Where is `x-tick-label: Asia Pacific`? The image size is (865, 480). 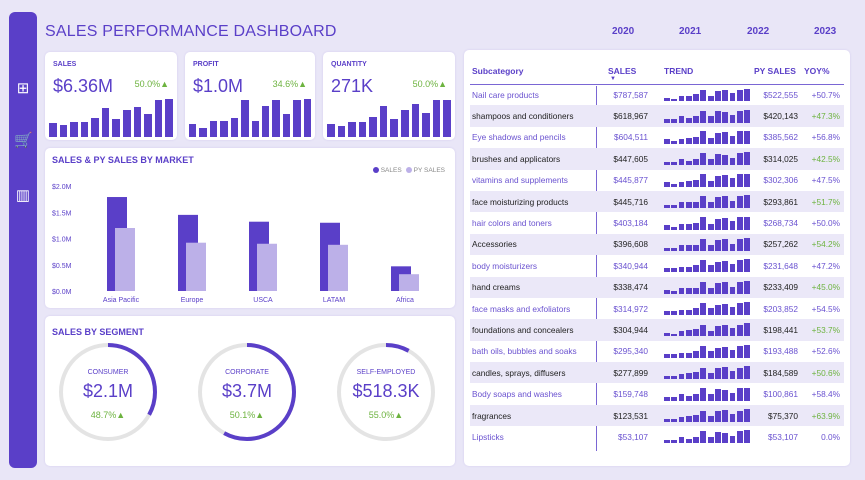
x-tick-label: Asia Pacific is located at coordinates (121, 300).